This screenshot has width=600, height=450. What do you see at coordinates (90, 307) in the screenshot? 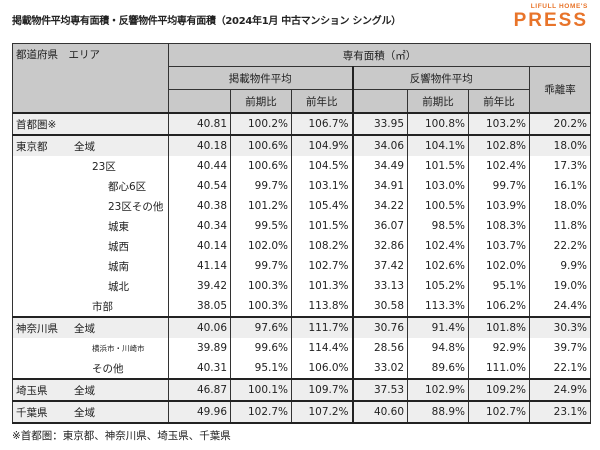
I see `area-cell: 市部` at bounding box center [90, 307].